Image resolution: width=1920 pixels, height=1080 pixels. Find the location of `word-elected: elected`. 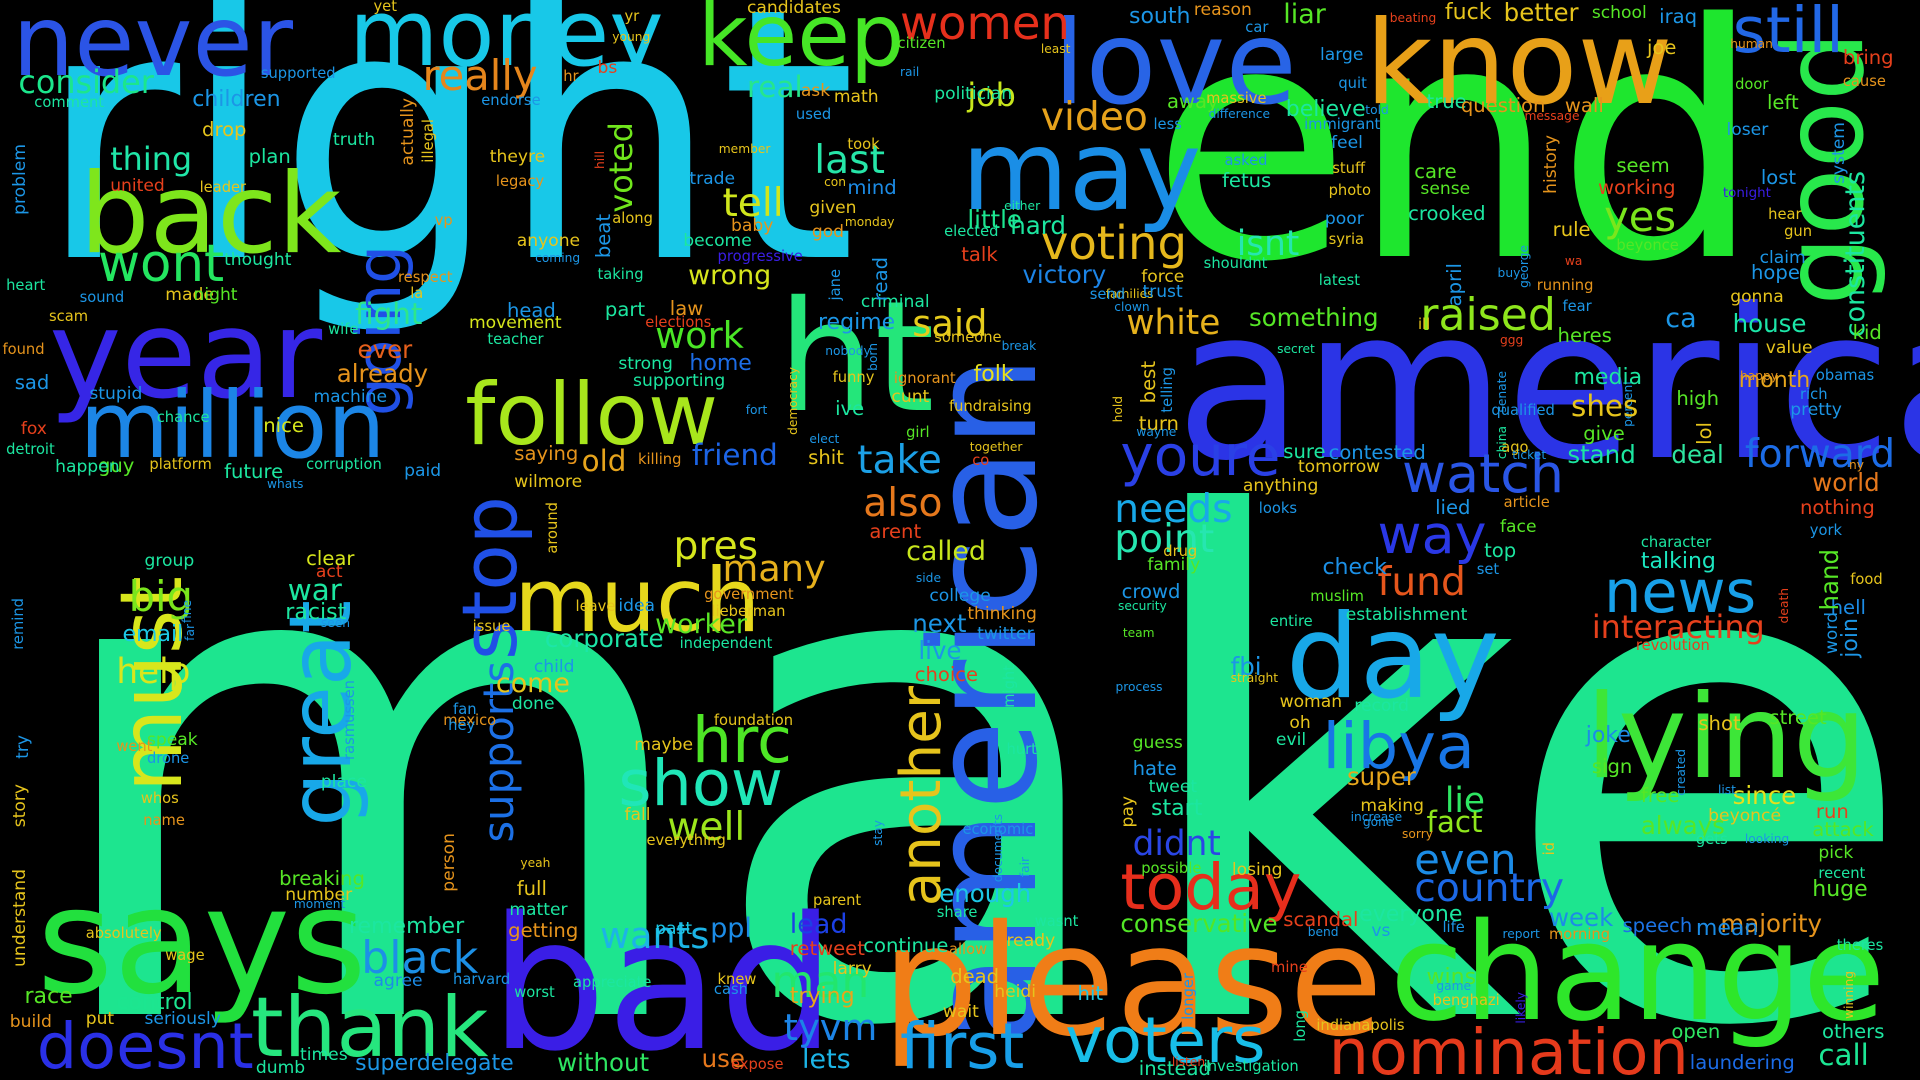

word-elected: elected is located at coordinates (971, 232).